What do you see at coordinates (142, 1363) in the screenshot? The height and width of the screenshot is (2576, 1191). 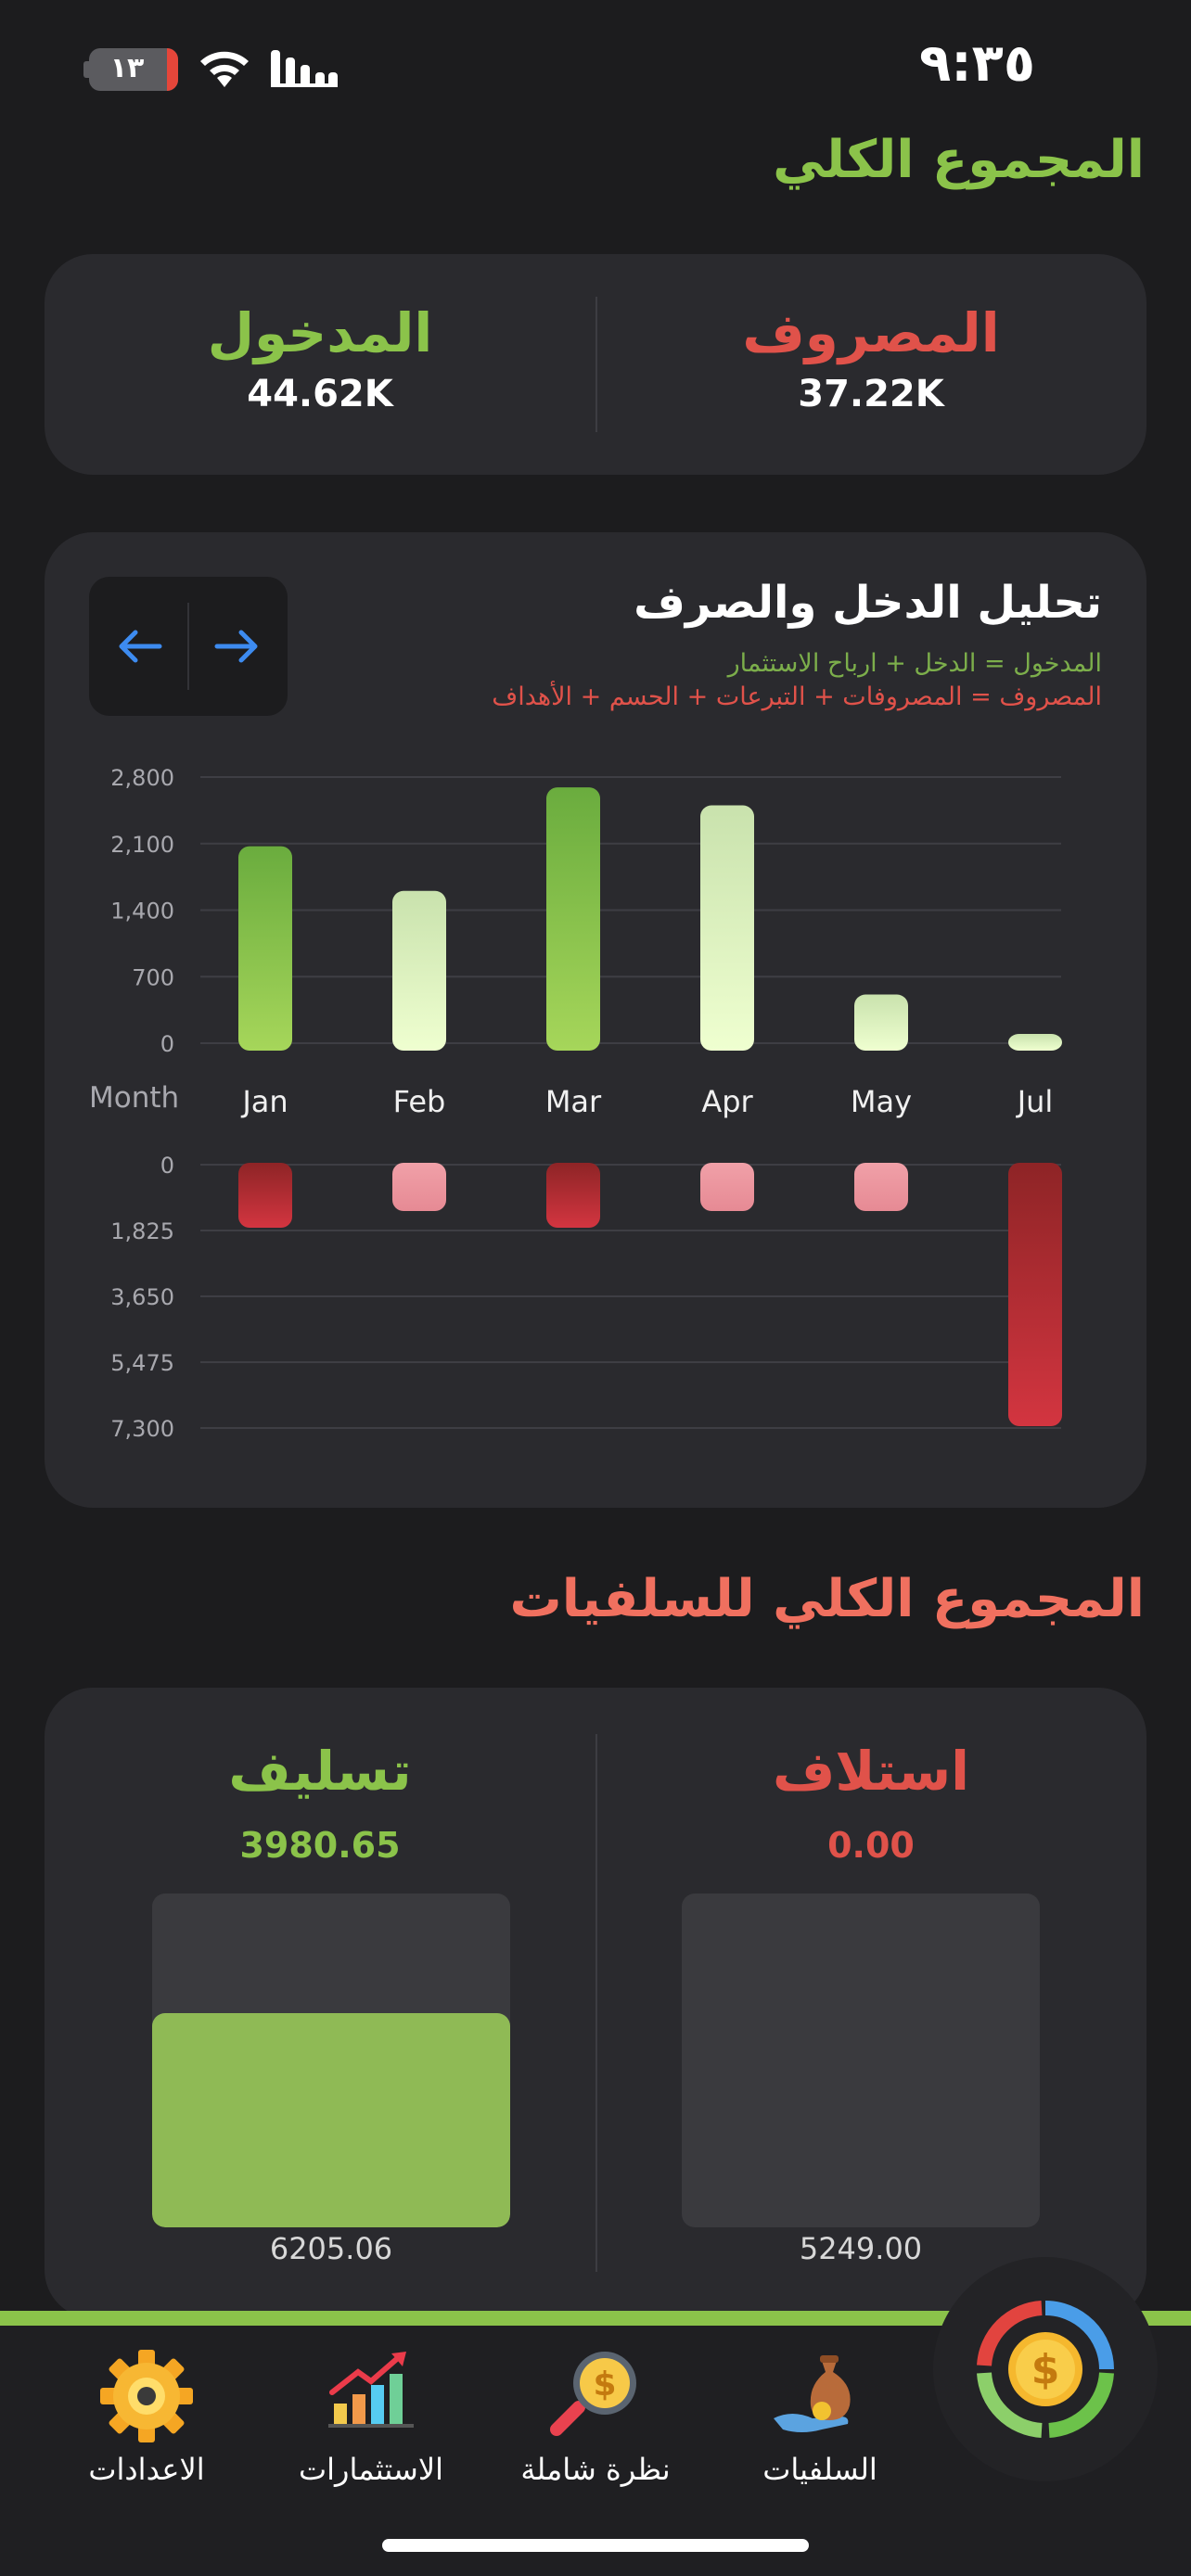 I see `bottom-y-tick: 5,475` at bounding box center [142, 1363].